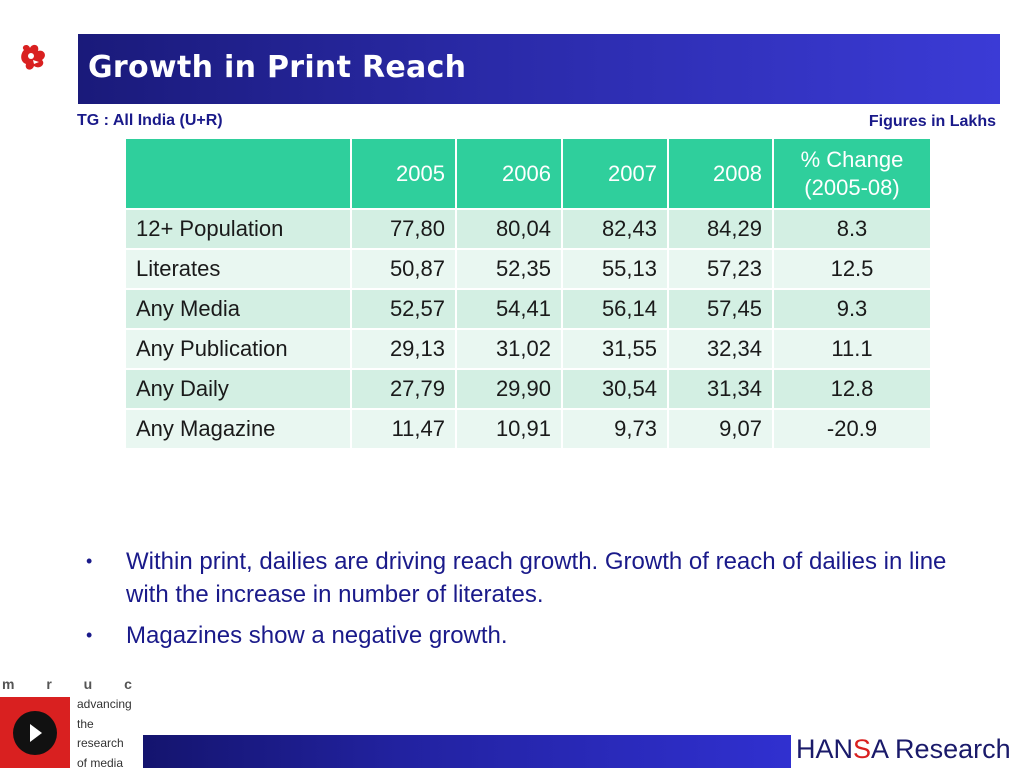 The height and width of the screenshot is (773, 1024). Describe the element at coordinates (509, 173) in the screenshot. I see `header-cell-2006: 2006` at that location.